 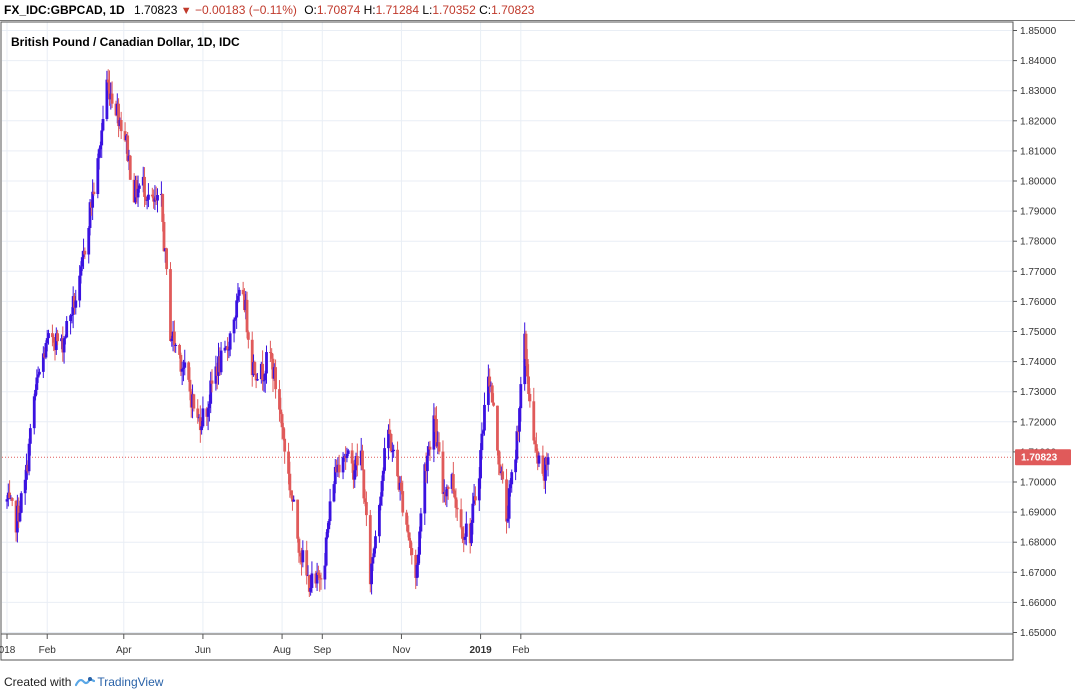 What do you see at coordinates (265, 645) in the screenshot?
I see `time-axis: 018 Feb Apr Jun Aug Sep Nov 2019 Feb` at bounding box center [265, 645].